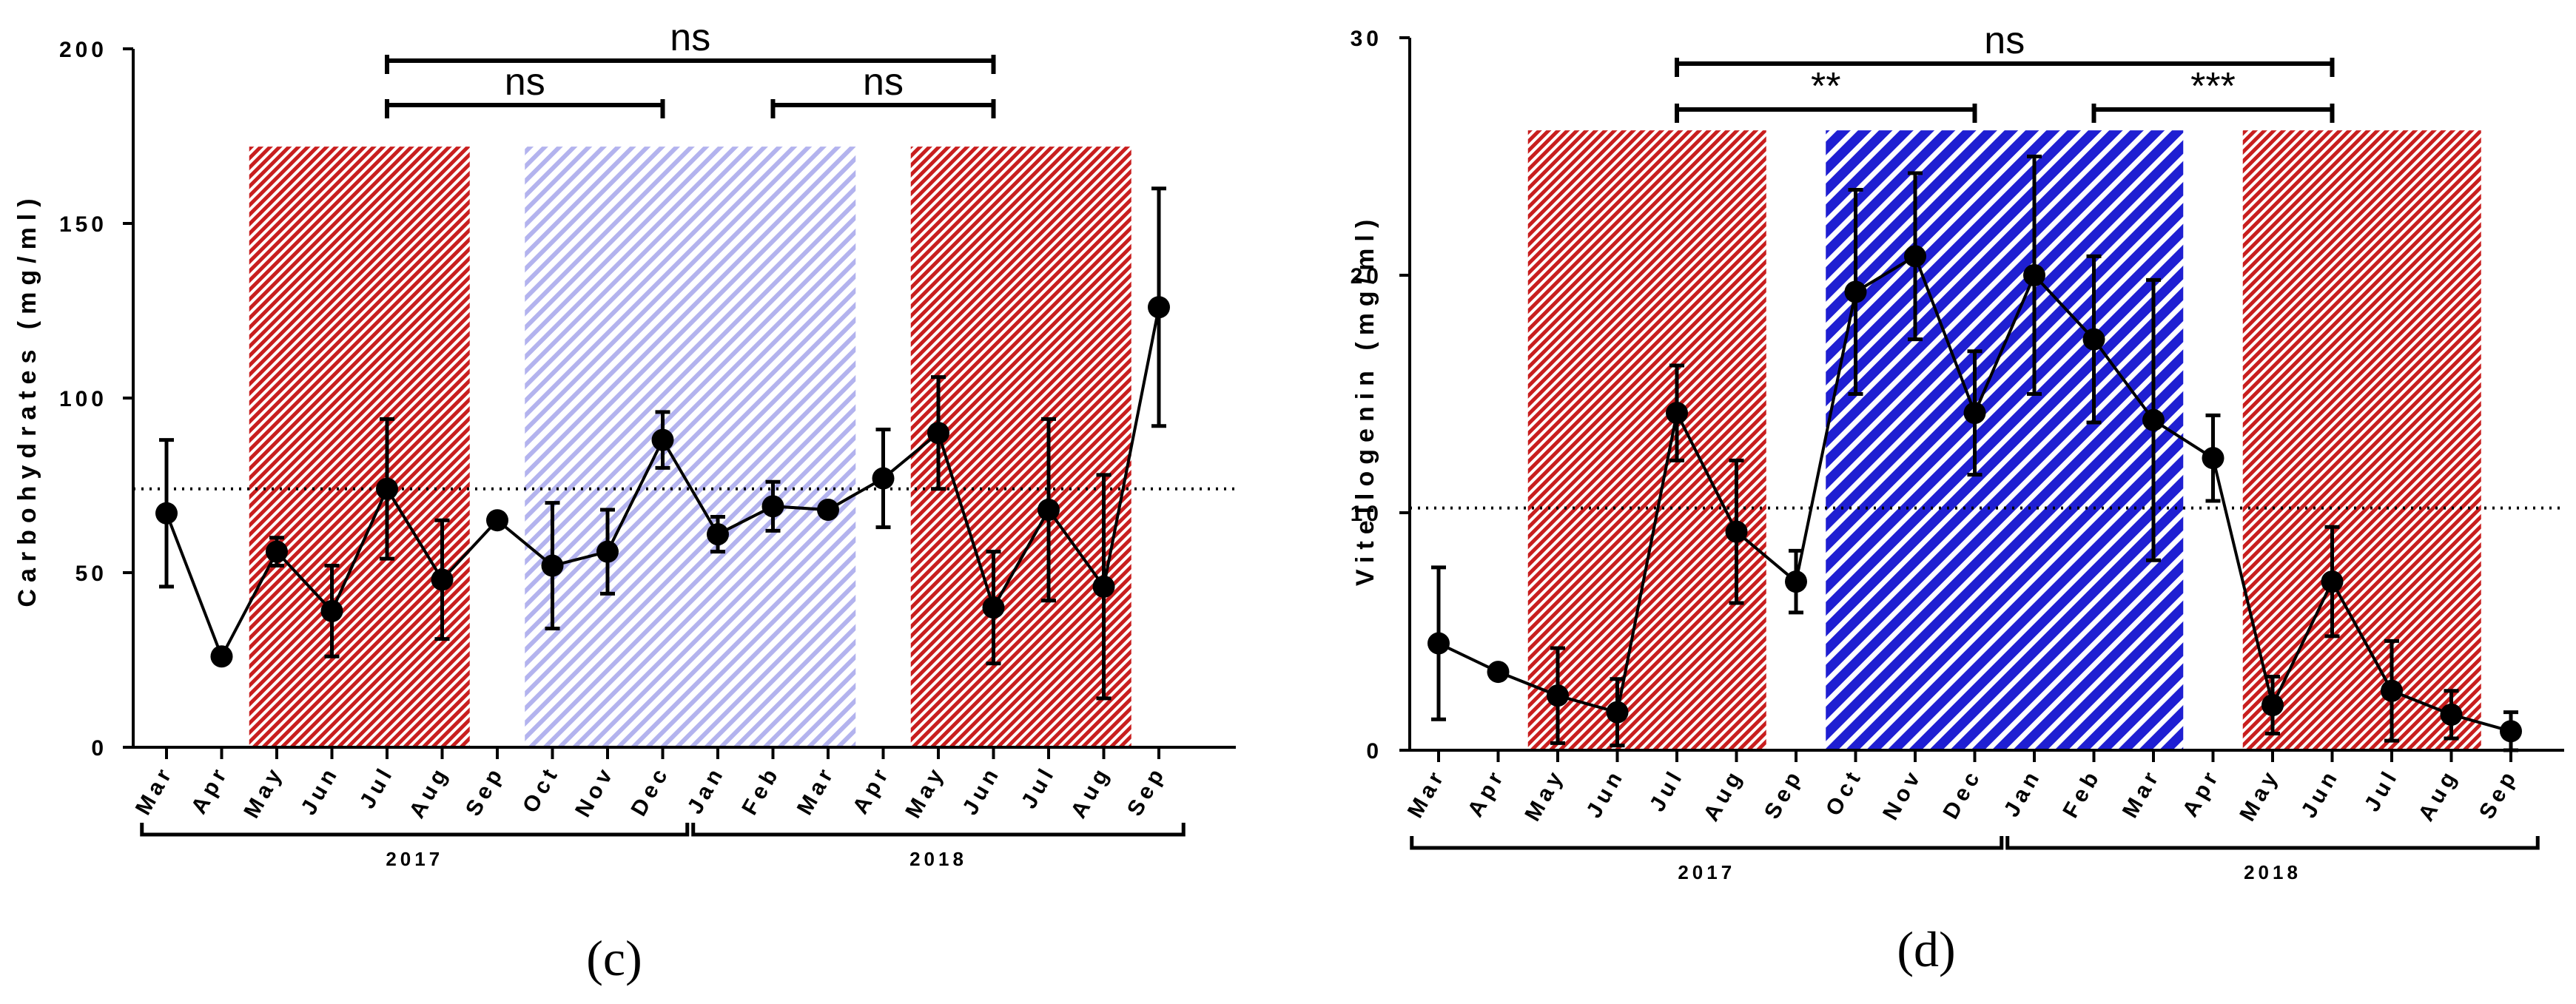 This screenshot has width=2576, height=1004. Describe the element at coordinates (1366, 39) in the screenshot. I see `y-tick-label: 30` at that location.